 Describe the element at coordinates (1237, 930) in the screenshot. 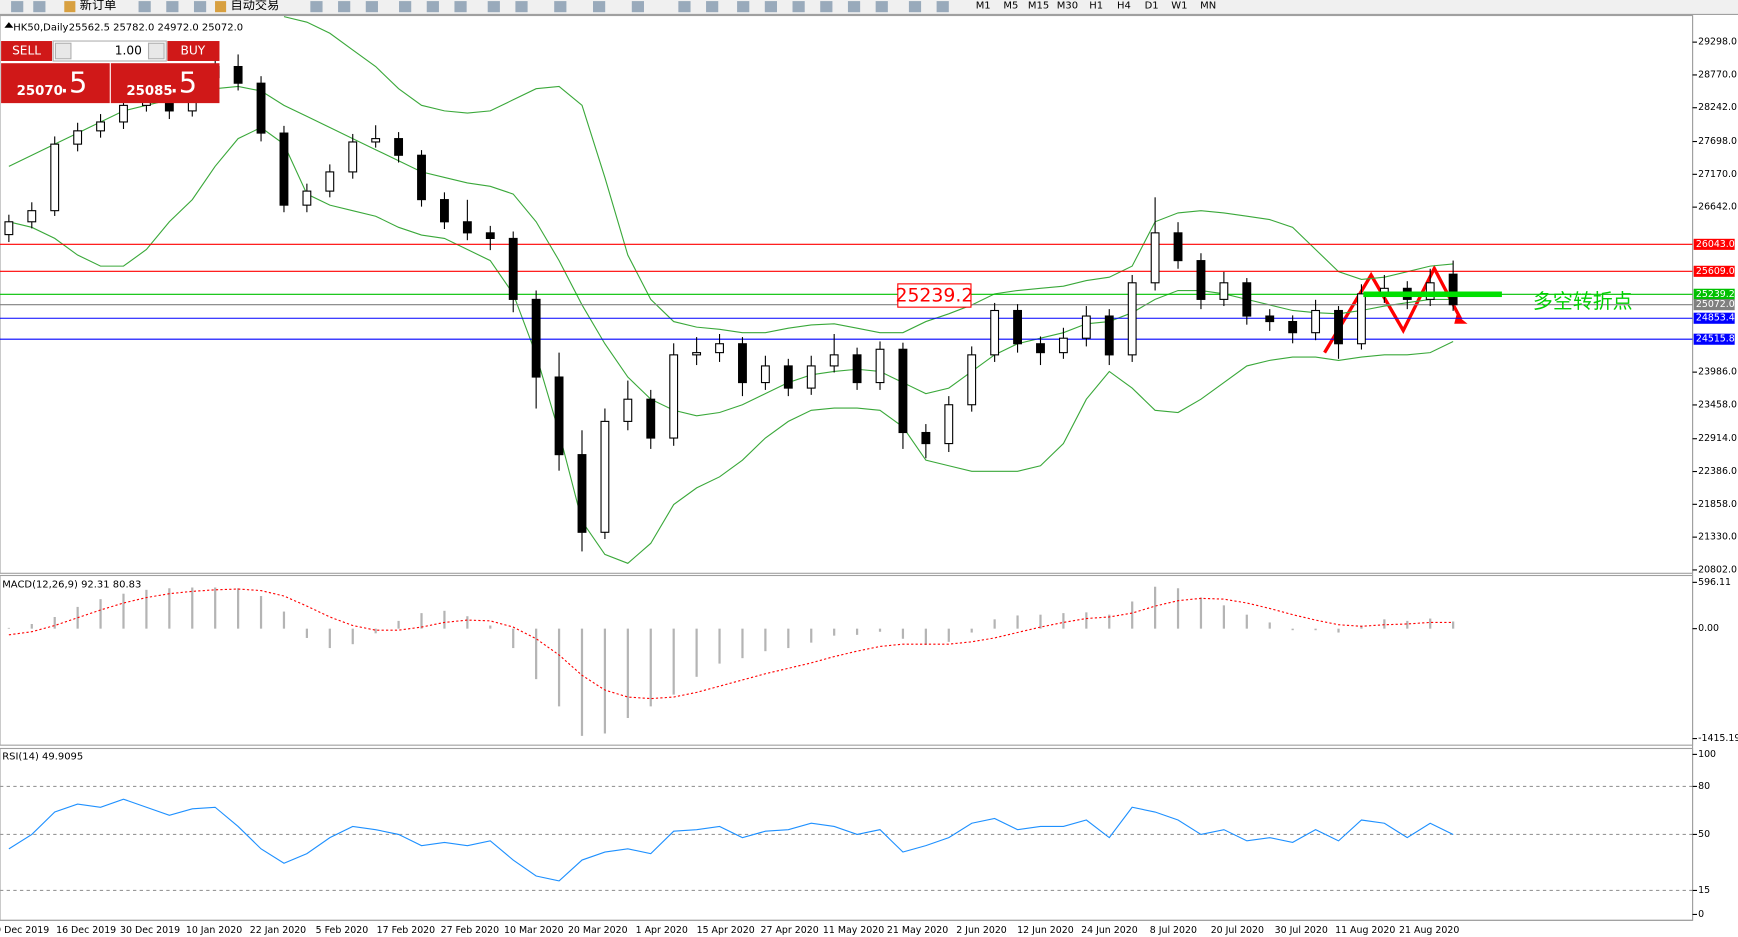

I see `x-tick-label: 20 Jul 2020` at that location.